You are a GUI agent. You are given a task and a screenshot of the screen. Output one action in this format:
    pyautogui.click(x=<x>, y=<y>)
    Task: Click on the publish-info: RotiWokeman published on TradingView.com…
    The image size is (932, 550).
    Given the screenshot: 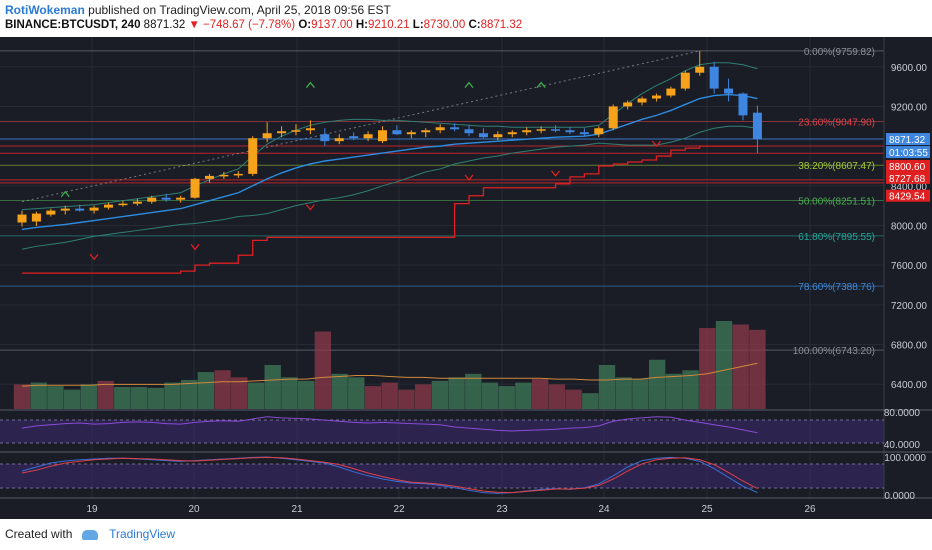 What is the action you would take?
    pyautogui.click(x=198, y=10)
    